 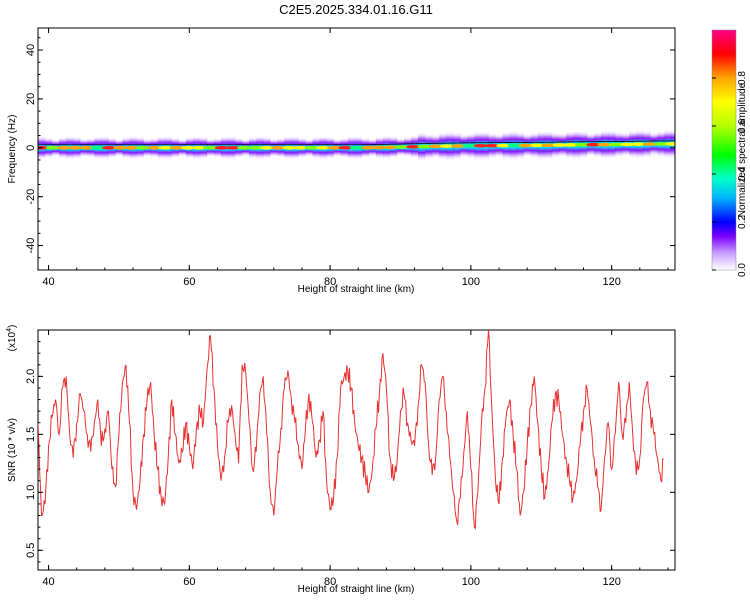 I want to click on snr-multiplier-close: ), so click(x=12, y=326).